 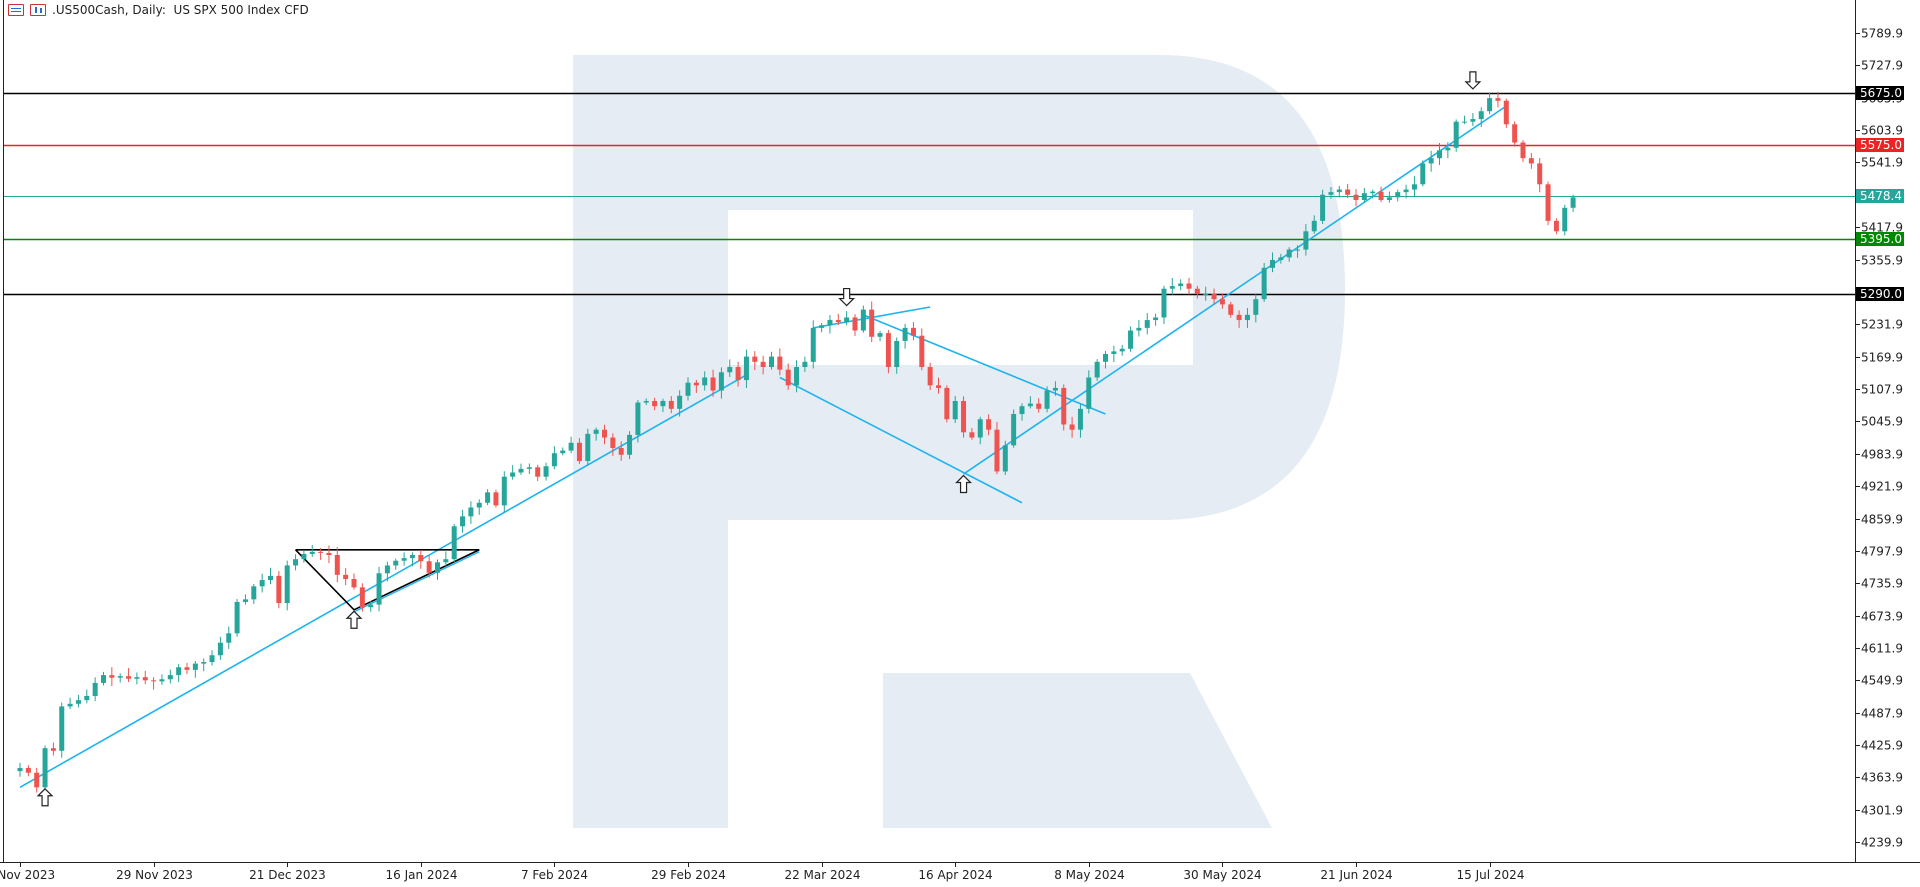 I want to click on x-tick-label: 21 Dec 2023, so click(x=287, y=875).